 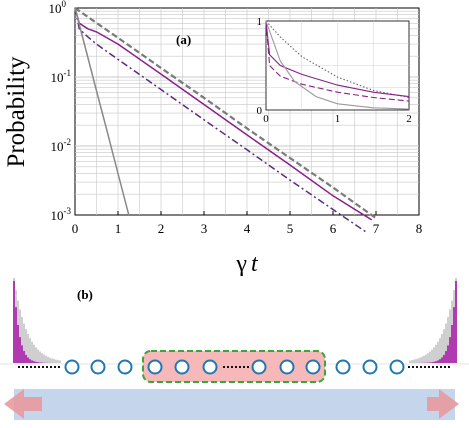 What do you see at coordinates (255, 264) in the screenshot?
I see `x-axis-var: t` at bounding box center [255, 264].